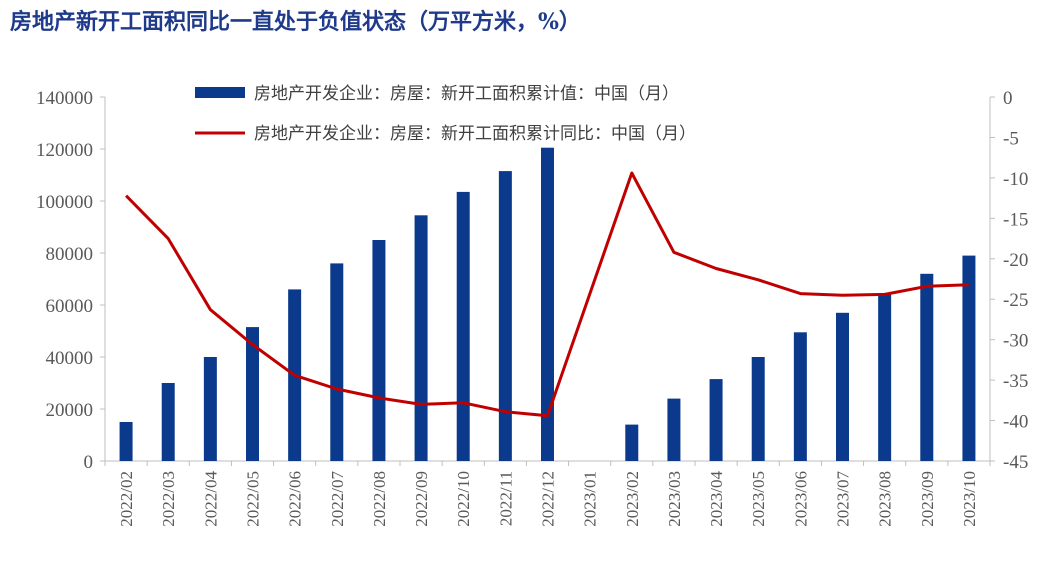 The height and width of the screenshot is (572, 1054). I want to click on left-tick-label: 120000, so click(64, 150).